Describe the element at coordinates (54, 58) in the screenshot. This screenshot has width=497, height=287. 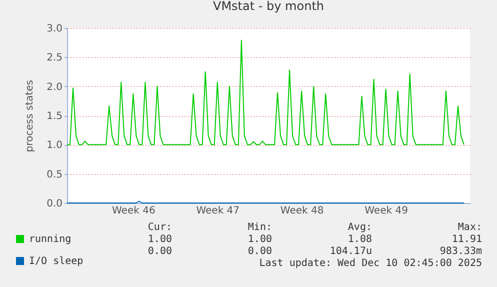
I see `y-tick-label: 2.5` at that location.